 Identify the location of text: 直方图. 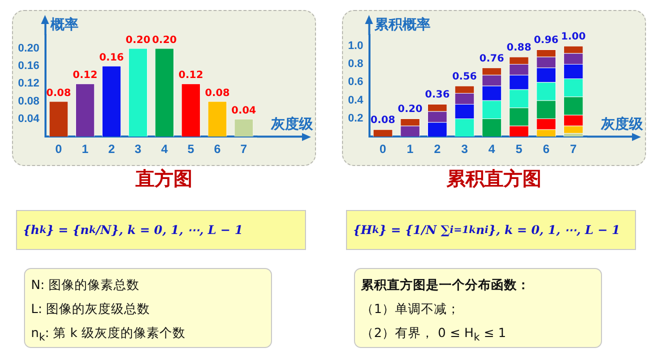
(164, 179).